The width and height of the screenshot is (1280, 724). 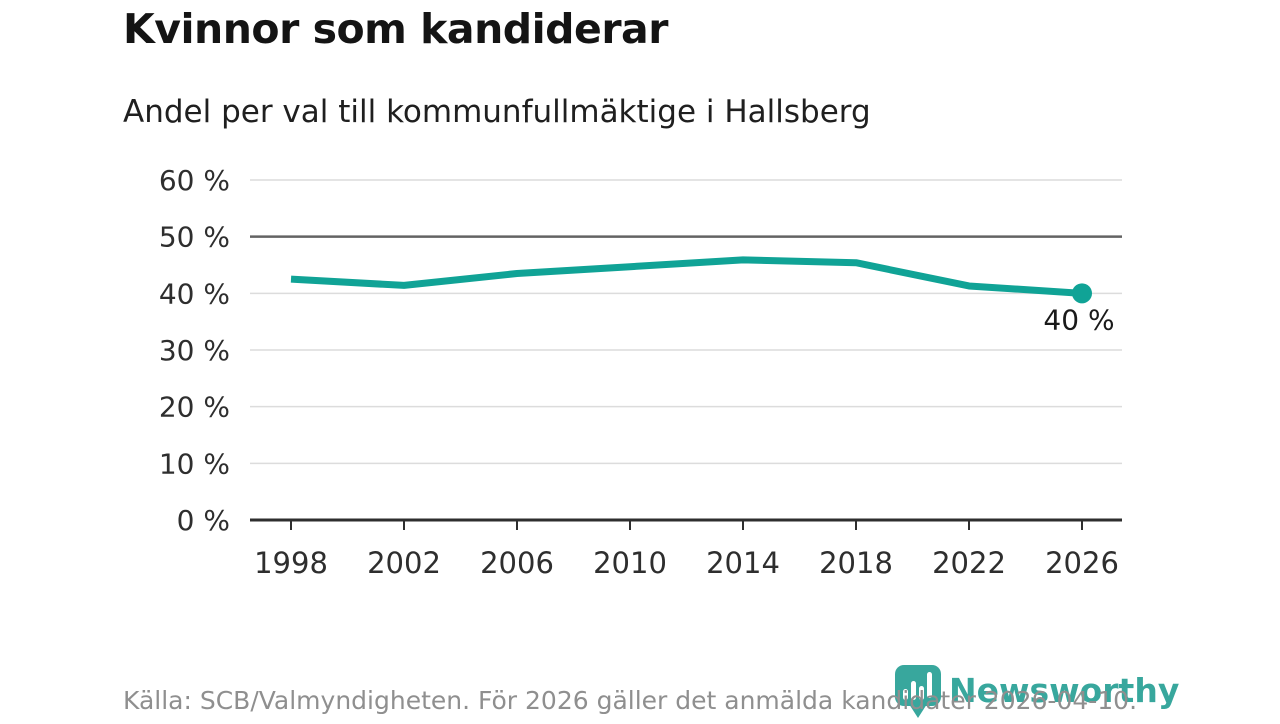 I want to click on x-tick-label: 2026, so click(x=1082, y=563).